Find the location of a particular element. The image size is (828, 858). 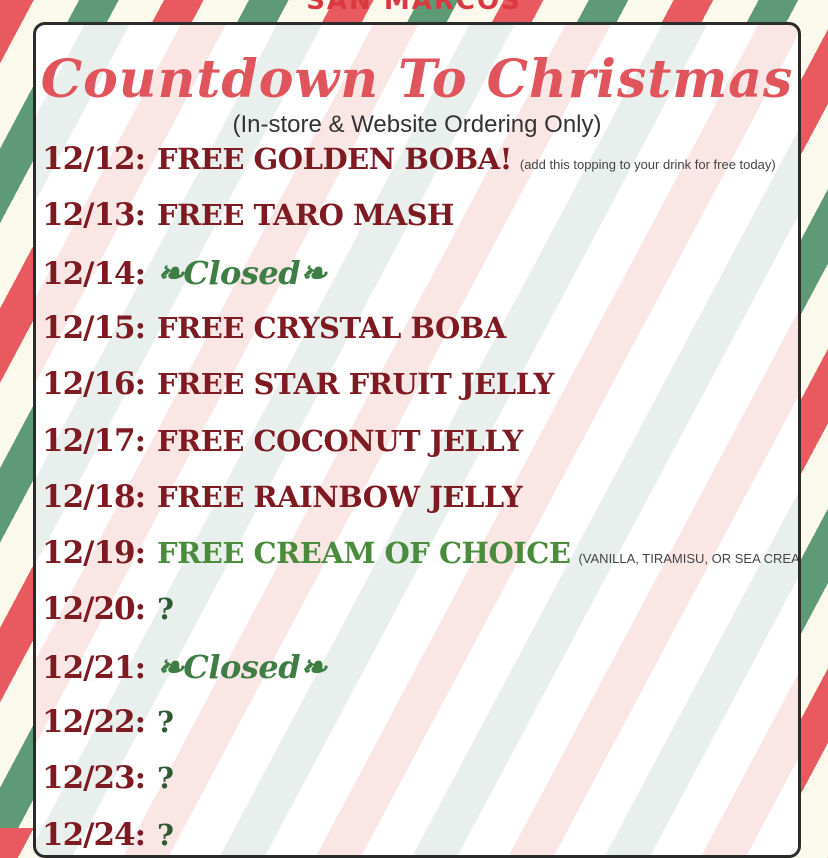

row-offer: FREE COCONUT JELLY is located at coordinates (340, 440).